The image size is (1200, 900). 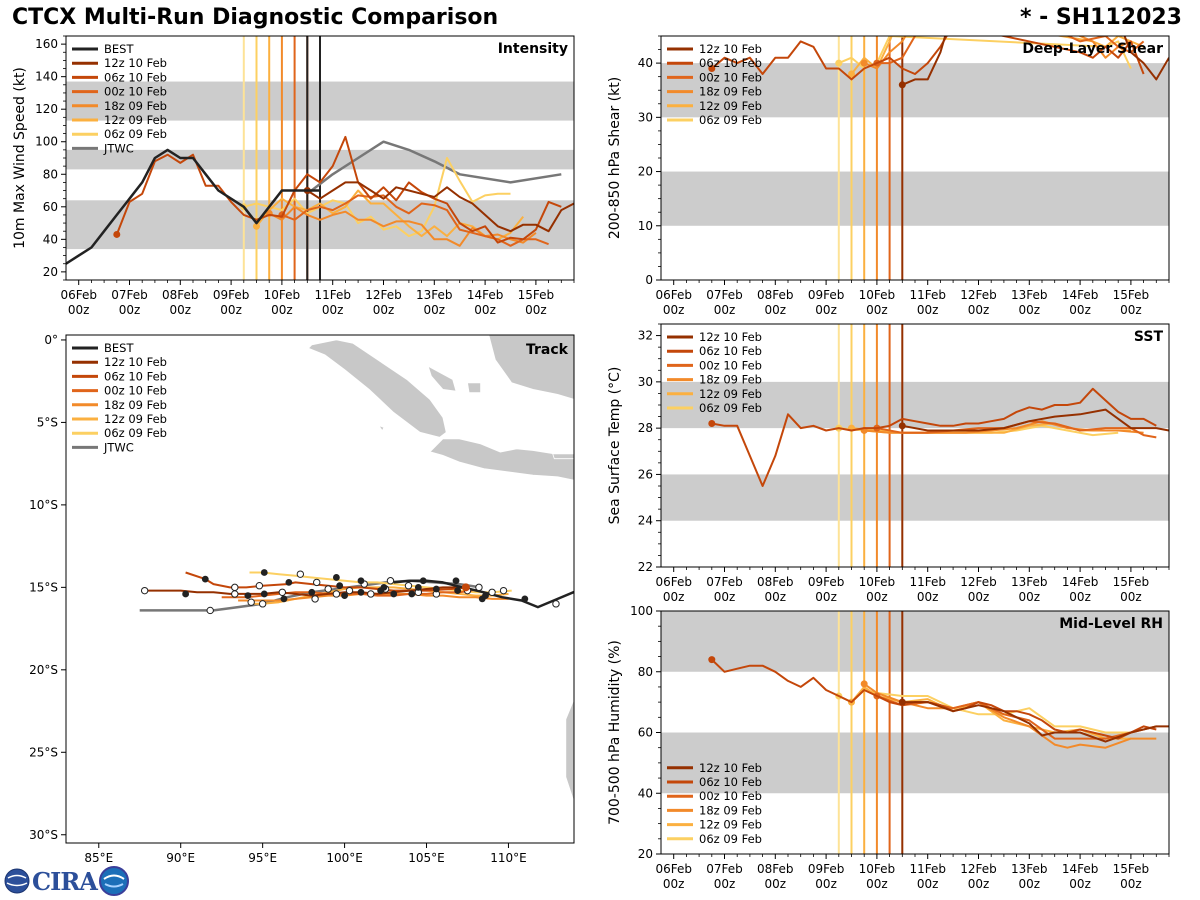 I want to click on satellite-badge-icon, so click(x=113, y=881).